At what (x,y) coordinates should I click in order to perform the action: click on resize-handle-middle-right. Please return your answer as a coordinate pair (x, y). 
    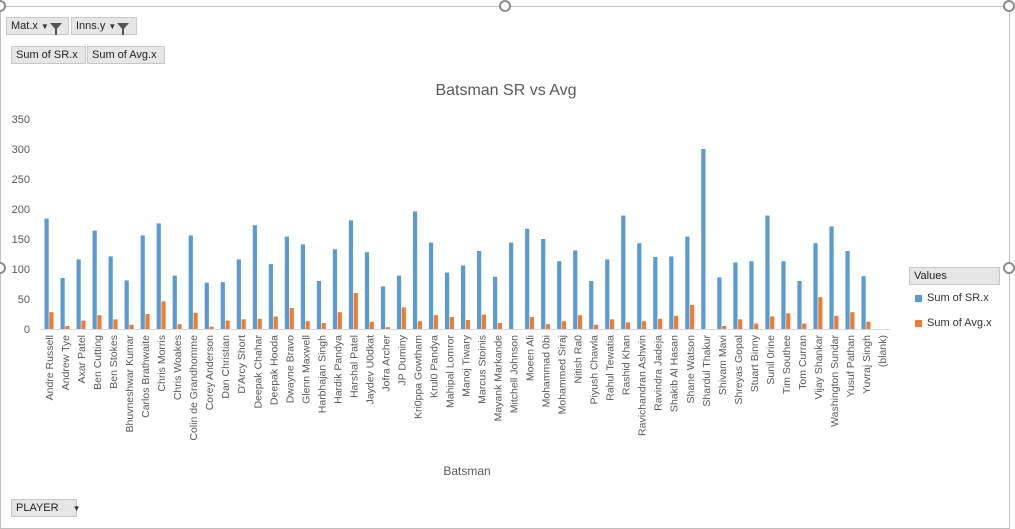
    Looking at the image, I should click on (1009, 268).